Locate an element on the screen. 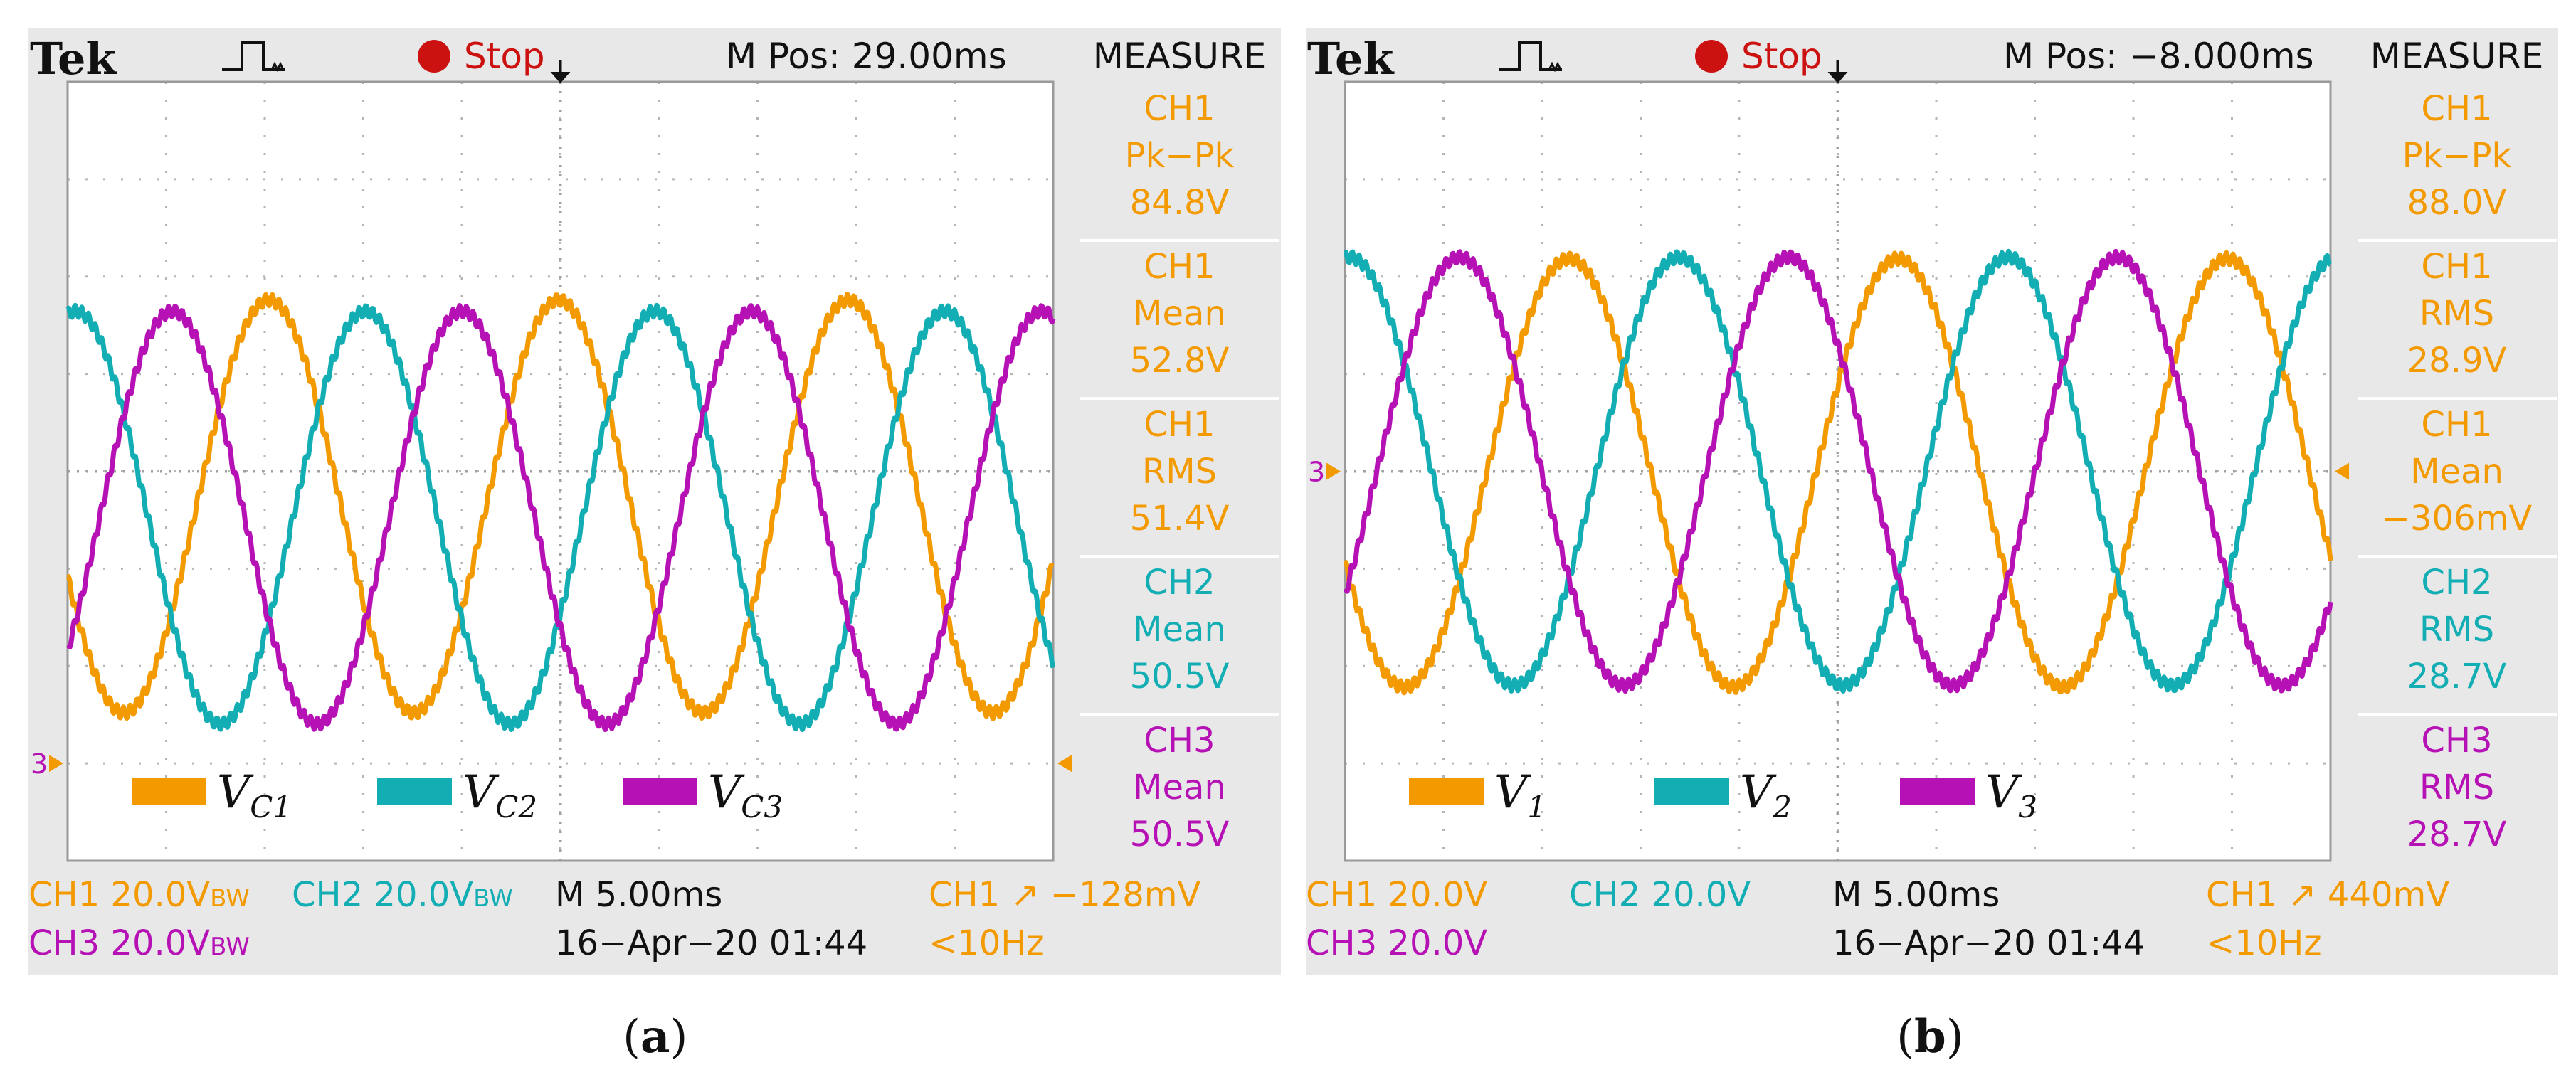 This screenshot has width=2576, height=1087. ch2-scale: CH2 20.0VBW is located at coordinates (402, 895).